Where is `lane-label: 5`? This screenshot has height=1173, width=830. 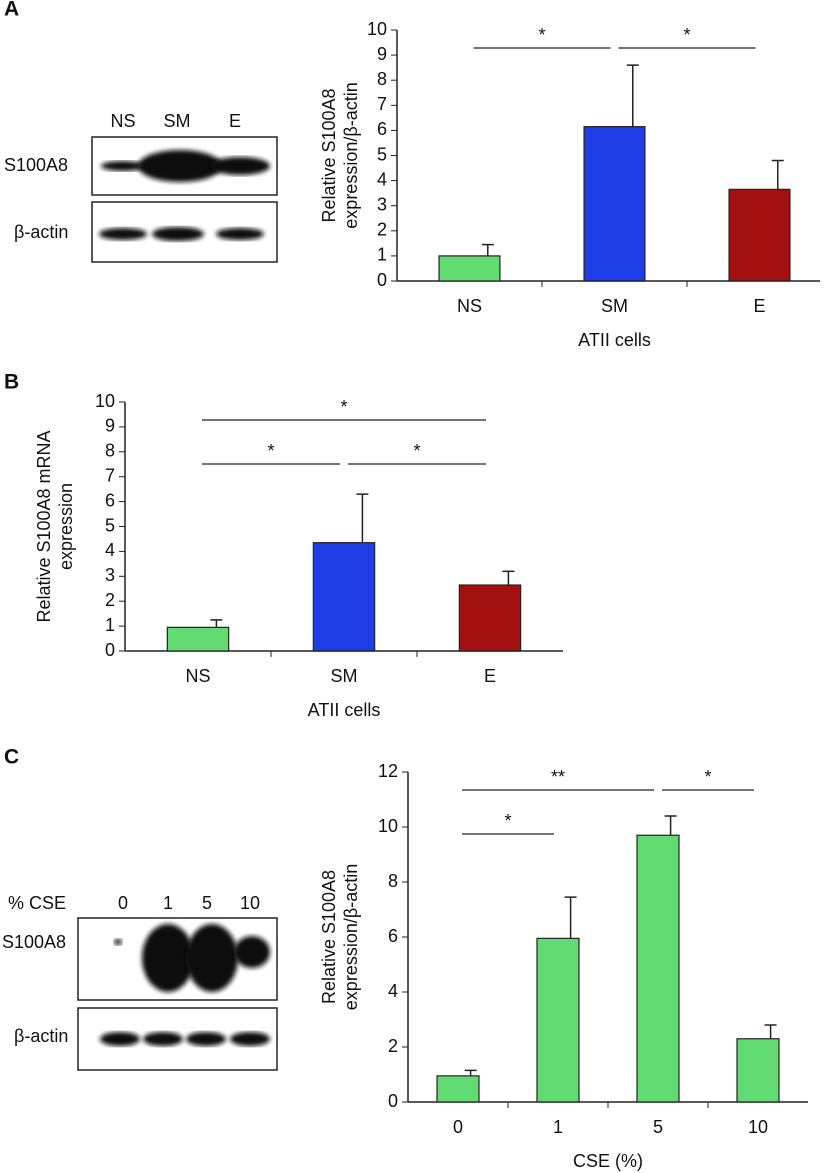
lane-label: 5 is located at coordinates (207, 903).